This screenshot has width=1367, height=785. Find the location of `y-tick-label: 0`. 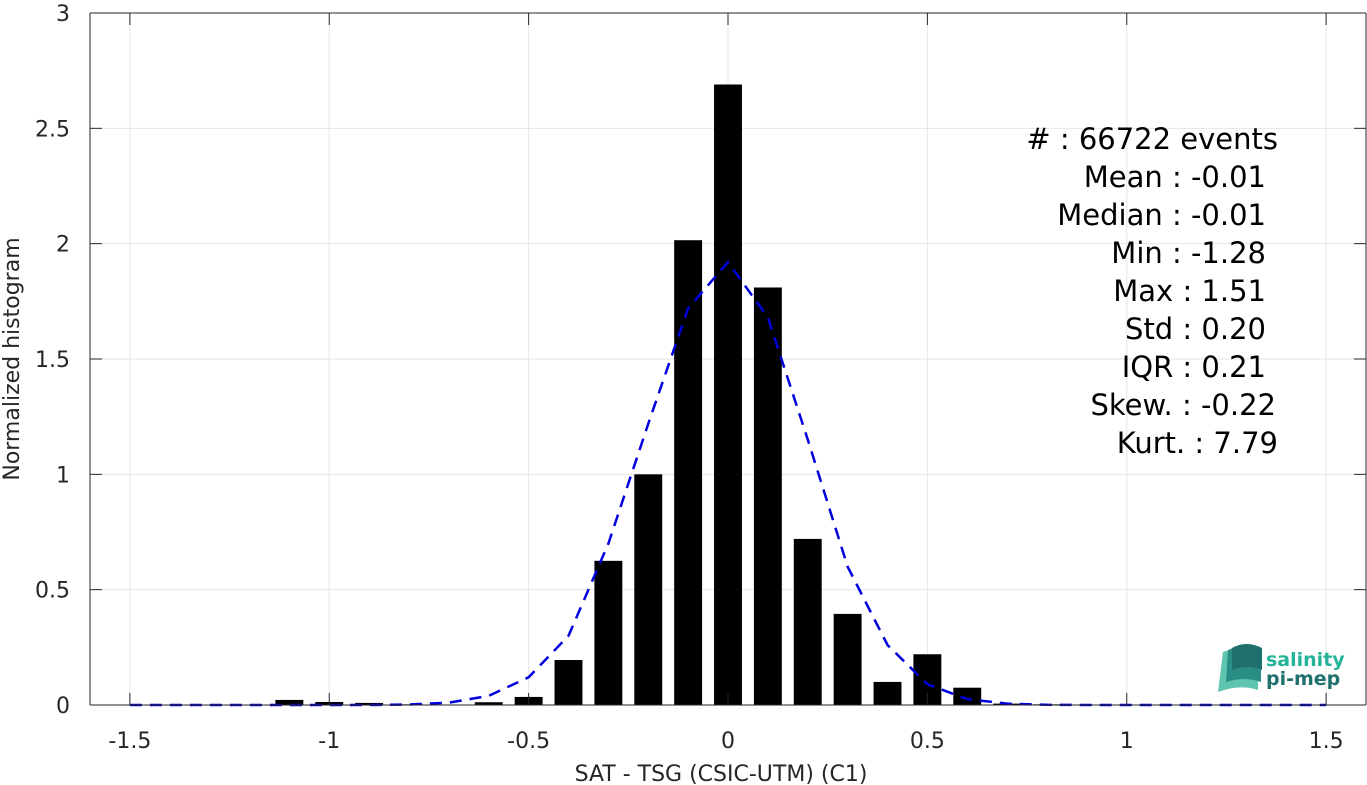

y-tick-label: 0 is located at coordinates (63, 706).